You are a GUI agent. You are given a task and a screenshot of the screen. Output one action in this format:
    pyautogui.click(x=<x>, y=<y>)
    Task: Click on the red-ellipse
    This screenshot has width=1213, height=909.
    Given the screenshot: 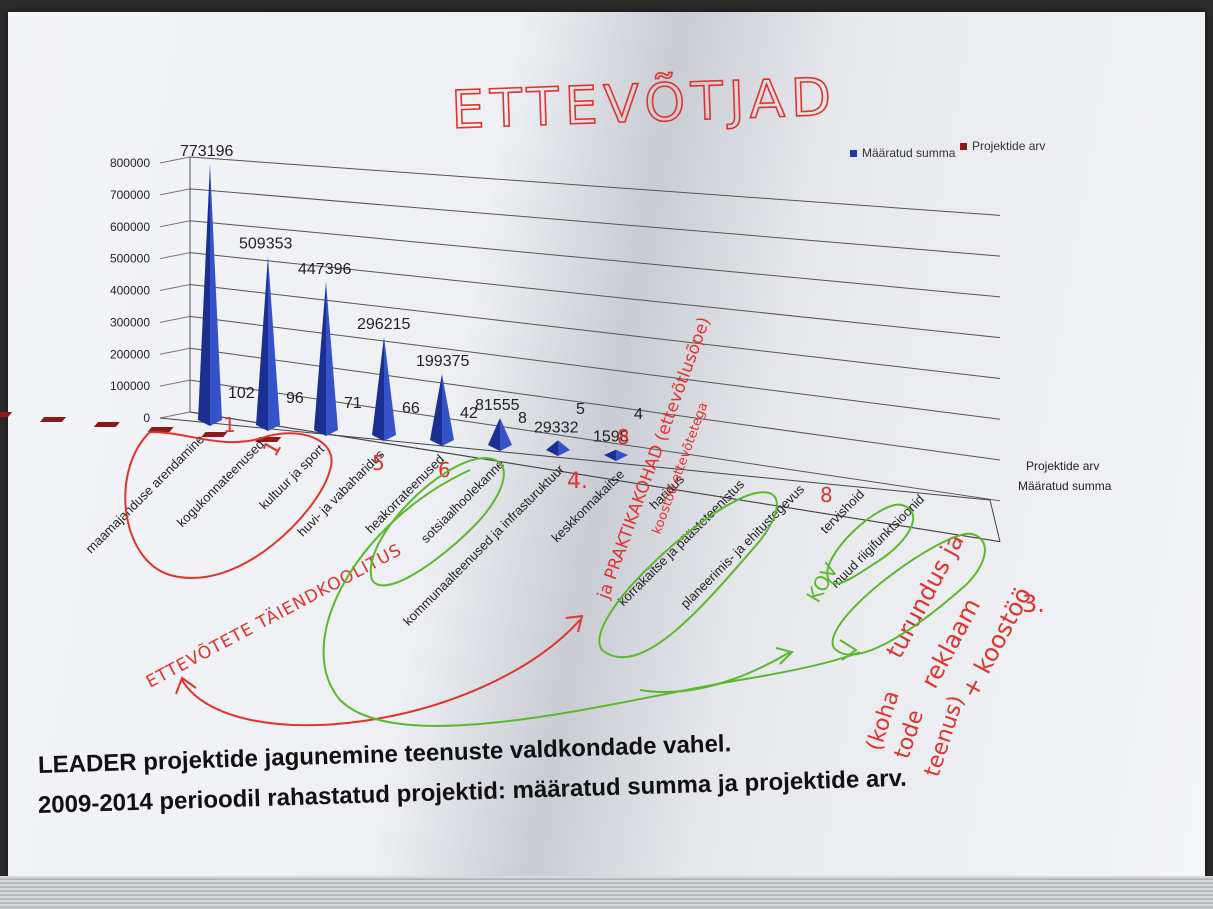 What is the action you would take?
    pyautogui.click(x=228, y=504)
    